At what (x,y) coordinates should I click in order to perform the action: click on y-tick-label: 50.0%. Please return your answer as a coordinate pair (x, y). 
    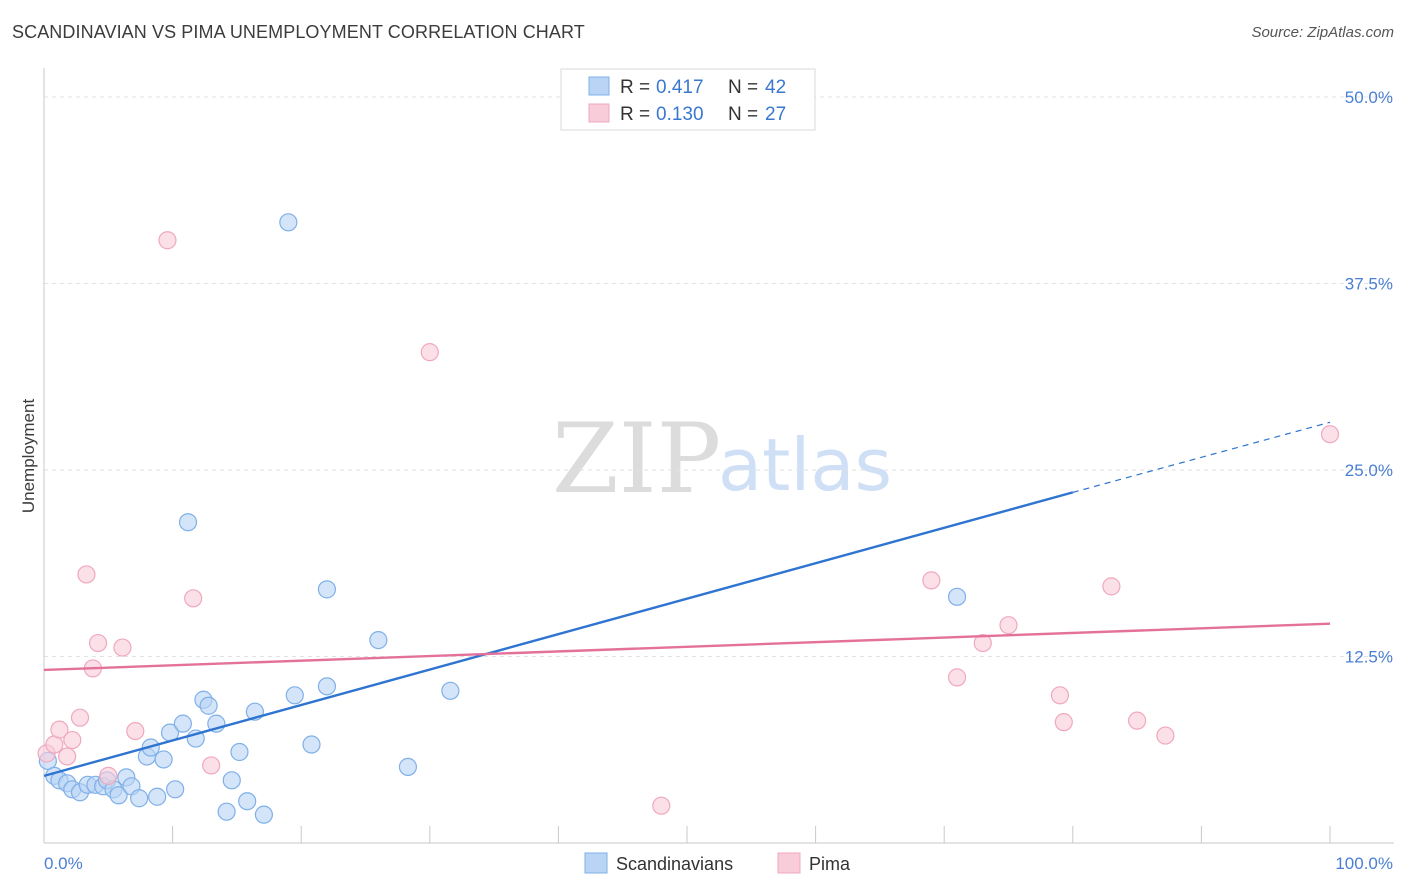
    Looking at the image, I should click on (1369, 97).